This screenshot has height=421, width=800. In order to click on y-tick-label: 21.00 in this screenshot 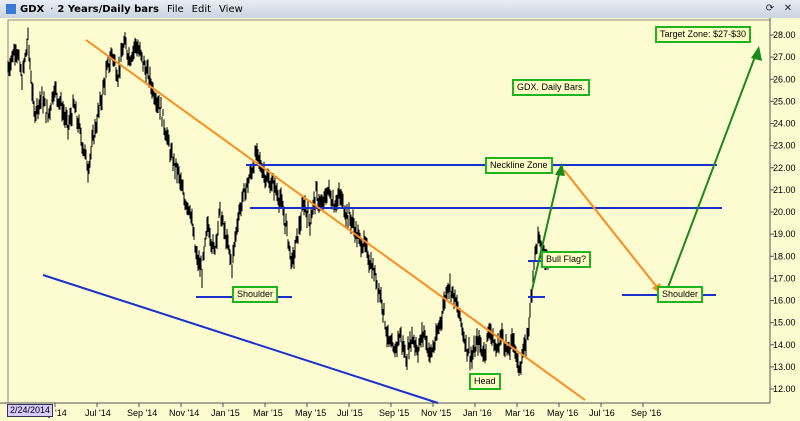, I will do `click(784, 190)`.